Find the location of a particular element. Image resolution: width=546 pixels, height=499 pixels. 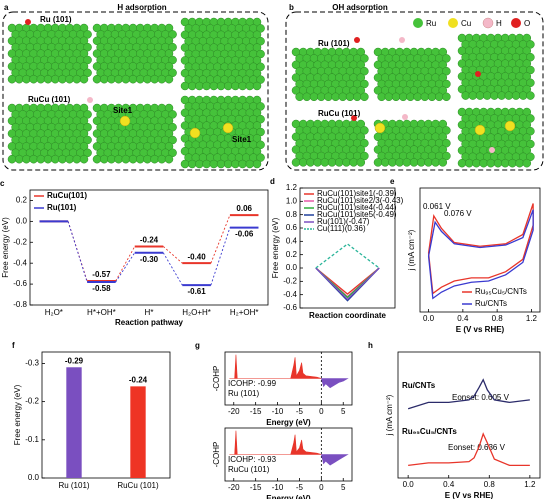

x-tick-label: -10 is located at coordinates (278, 411).